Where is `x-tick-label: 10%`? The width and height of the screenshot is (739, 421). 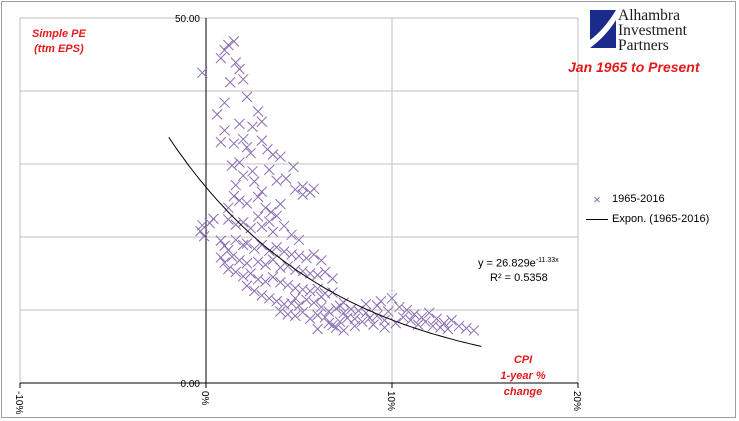
x-tick-label: 10% is located at coordinates (390, 401).